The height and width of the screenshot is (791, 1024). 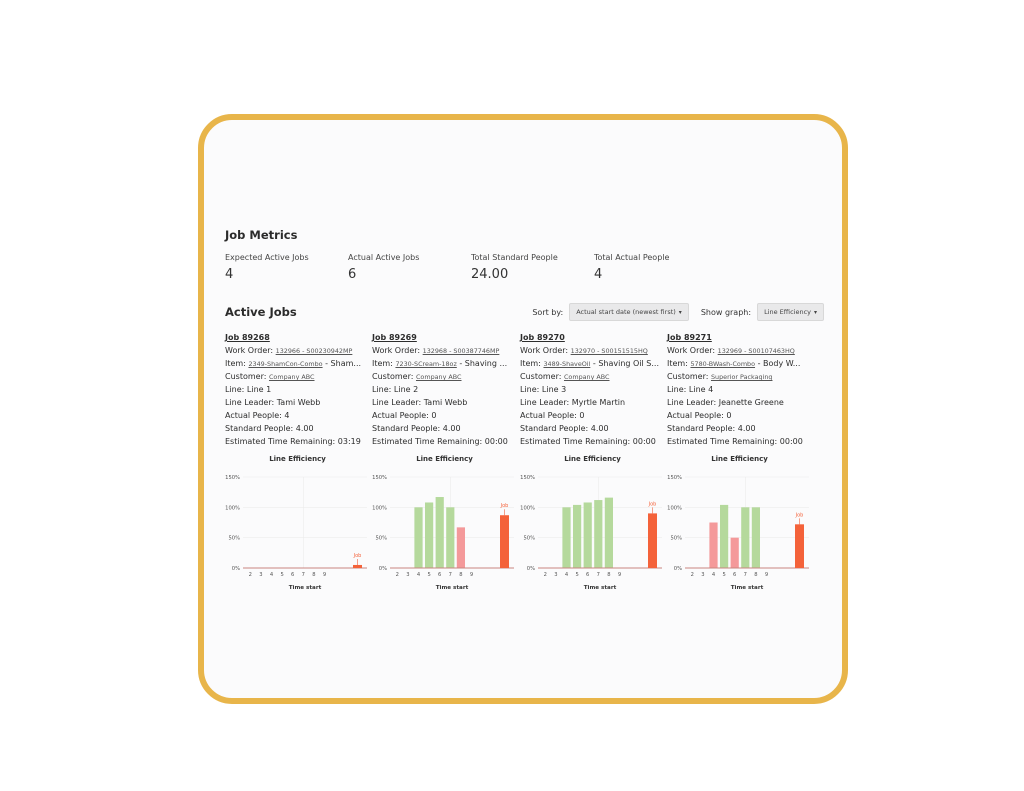 I want to click on job-title-link: Job 89271, so click(x=689, y=337).